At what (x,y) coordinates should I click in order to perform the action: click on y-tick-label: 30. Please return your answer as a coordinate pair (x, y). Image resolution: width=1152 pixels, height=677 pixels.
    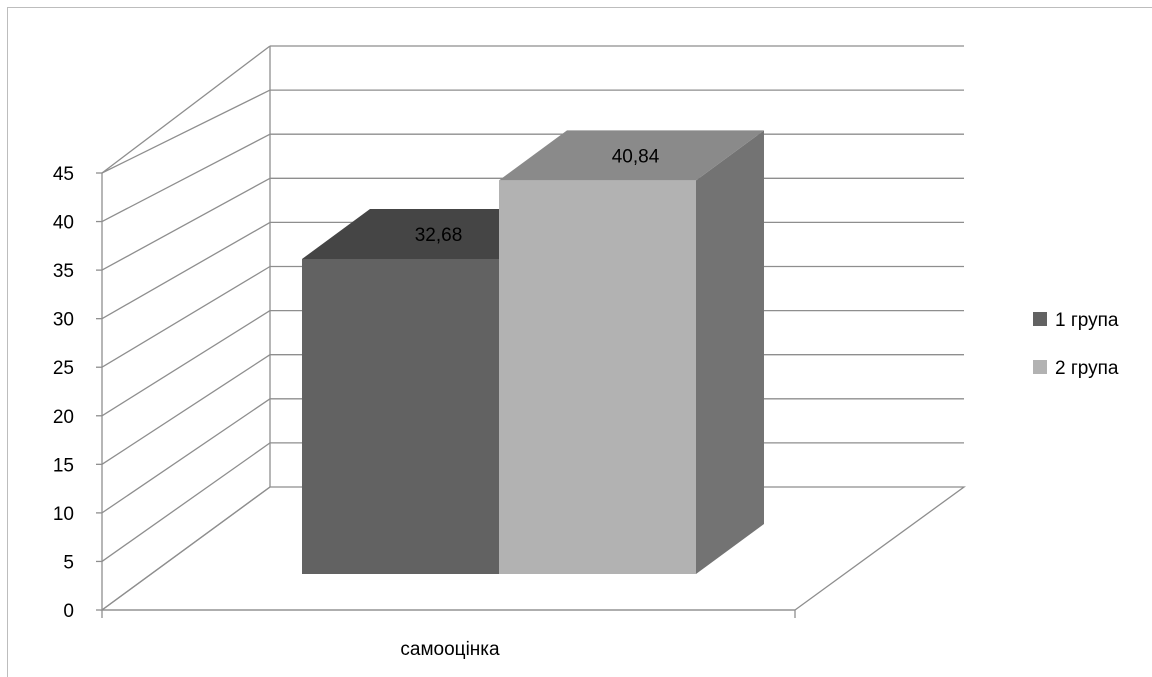
    Looking at the image, I should click on (63, 320).